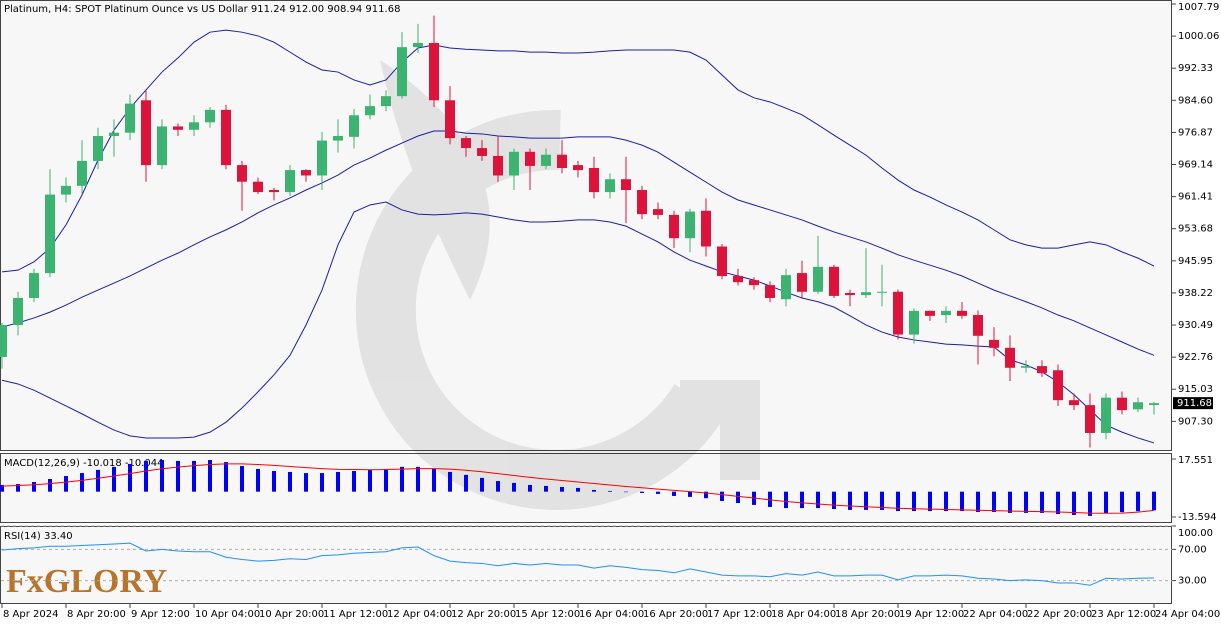  What do you see at coordinates (1193, 403) in the screenshot?
I see `price-box` at bounding box center [1193, 403].